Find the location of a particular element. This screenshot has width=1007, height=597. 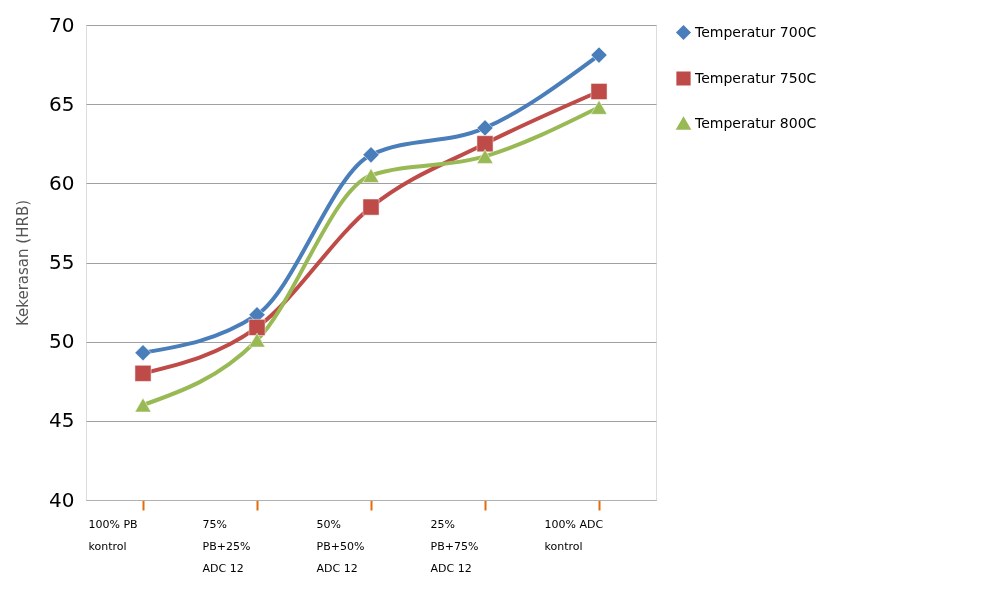

legend-label: Temperatur 800C is located at coordinates (755, 122).